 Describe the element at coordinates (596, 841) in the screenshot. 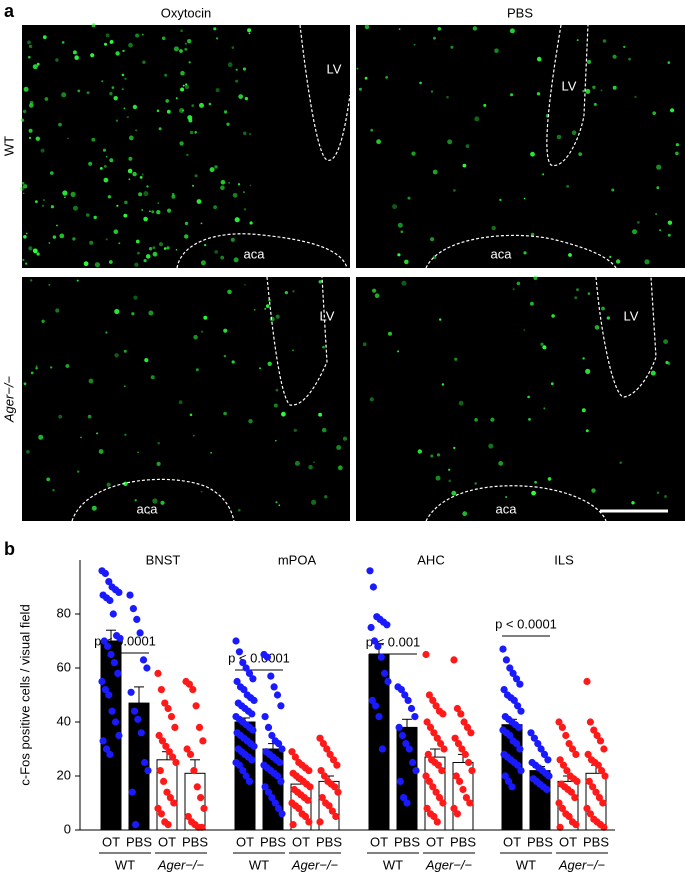

I see `x-tick-label: PBS` at that location.